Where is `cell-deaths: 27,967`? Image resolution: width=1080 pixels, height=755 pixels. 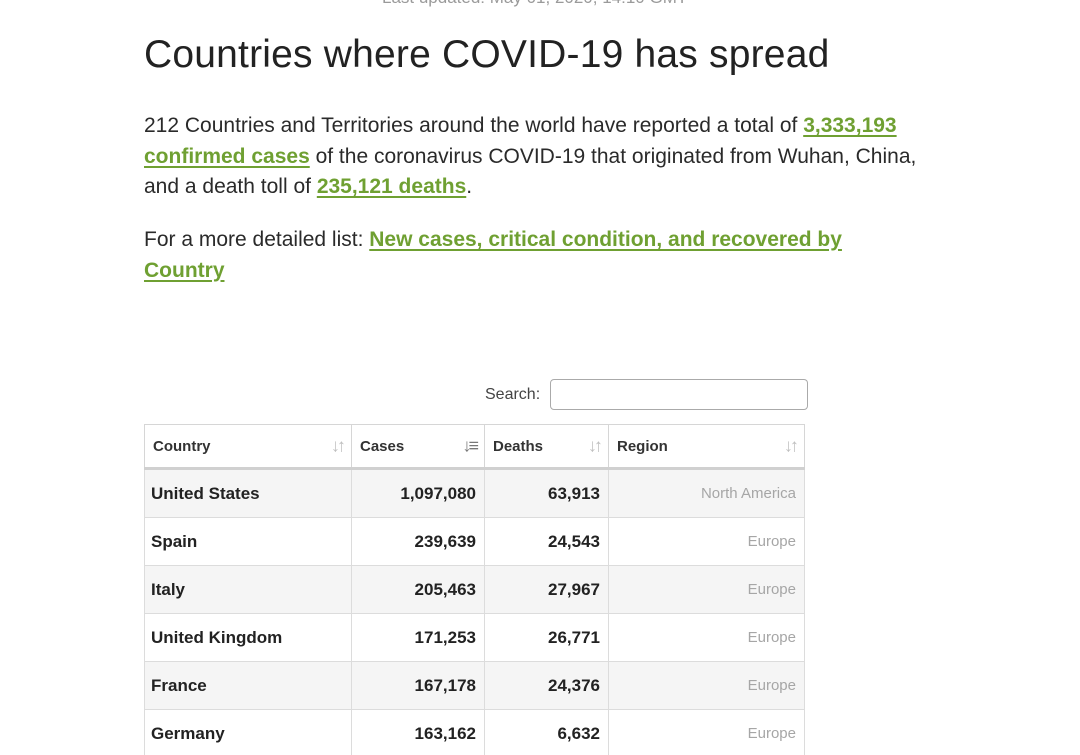 cell-deaths: 27,967 is located at coordinates (546, 589).